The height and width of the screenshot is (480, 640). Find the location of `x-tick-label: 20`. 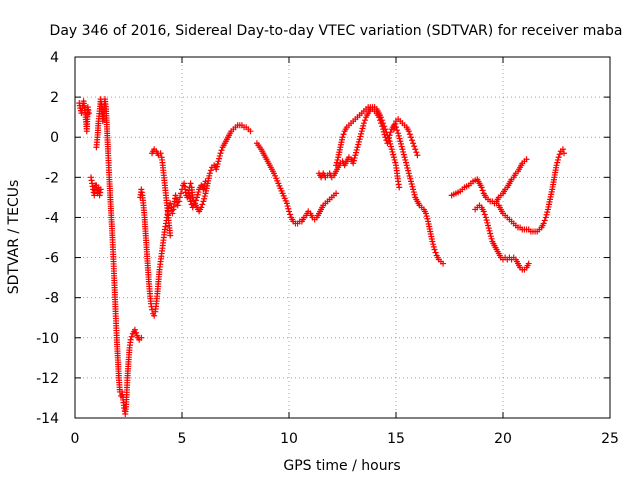

x-tick-label: 20 is located at coordinates (503, 439).